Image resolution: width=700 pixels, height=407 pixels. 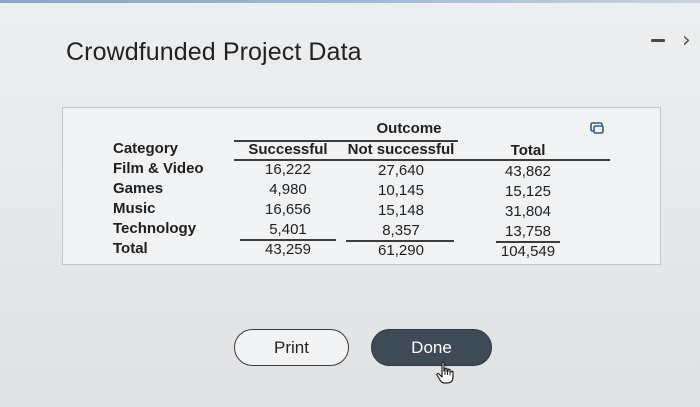 I want to click on outcome-header-rule, so click(x=346, y=141).